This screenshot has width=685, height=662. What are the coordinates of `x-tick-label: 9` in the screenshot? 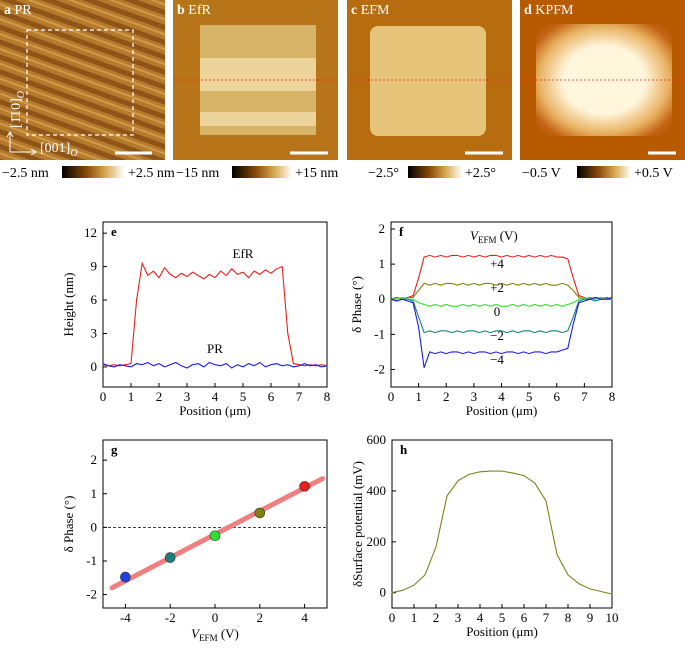 It's located at (590, 617).